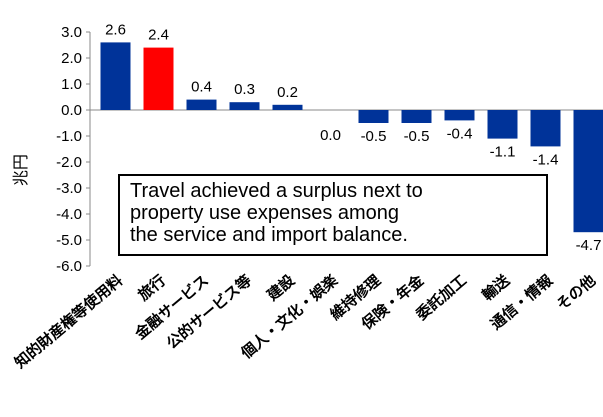 Image resolution: width=603 pixels, height=417 pixels. I want to click on y-tick-label: -2.0, so click(69, 162).